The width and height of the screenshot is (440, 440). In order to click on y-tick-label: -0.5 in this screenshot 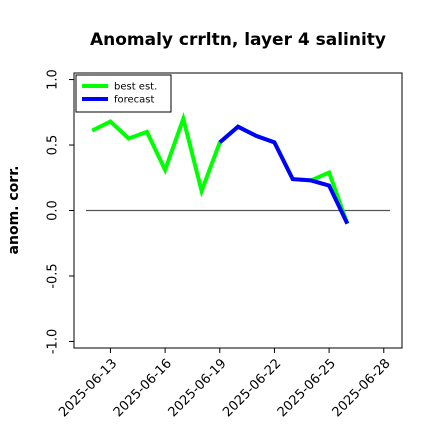, I will do `click(53, 275)`.